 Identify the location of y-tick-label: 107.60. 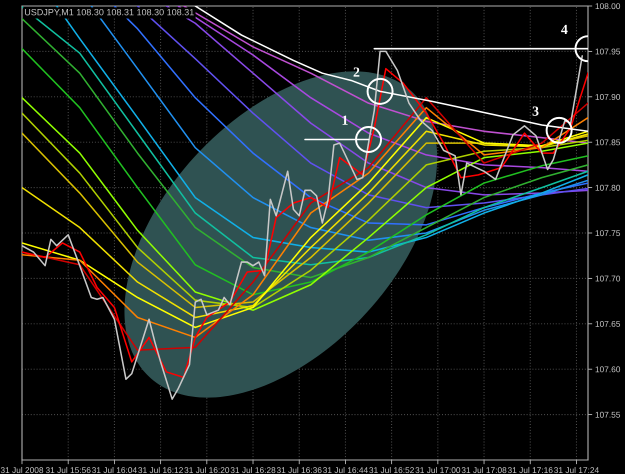
(608, 369).